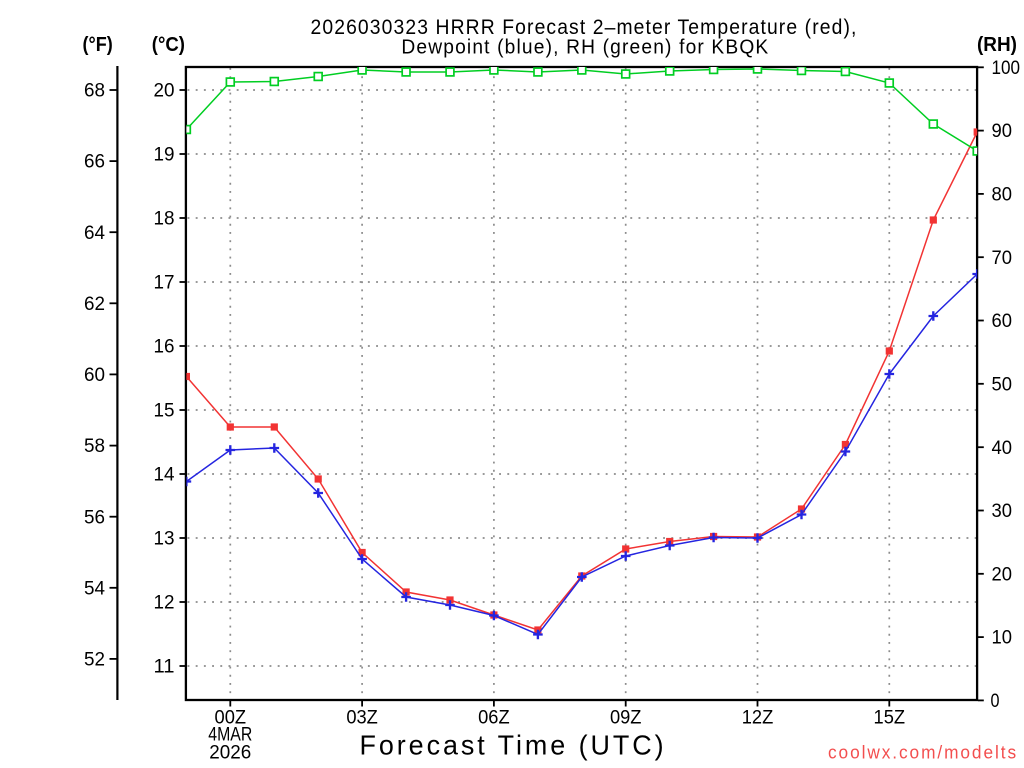 The height and width of the screenshot is (768, 1024). Describe the element at coordinates (585, 48) in the screenshot. I see `svg-text:Dewpoint (blue), RH (green) fo: Dewpoint (blue), RH (green) for KBQK` at that location.